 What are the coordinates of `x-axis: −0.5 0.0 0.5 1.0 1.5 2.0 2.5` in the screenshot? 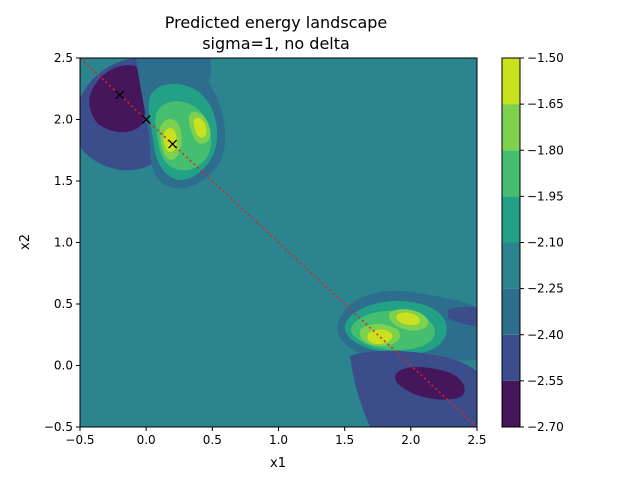 It's located at (276, 437).